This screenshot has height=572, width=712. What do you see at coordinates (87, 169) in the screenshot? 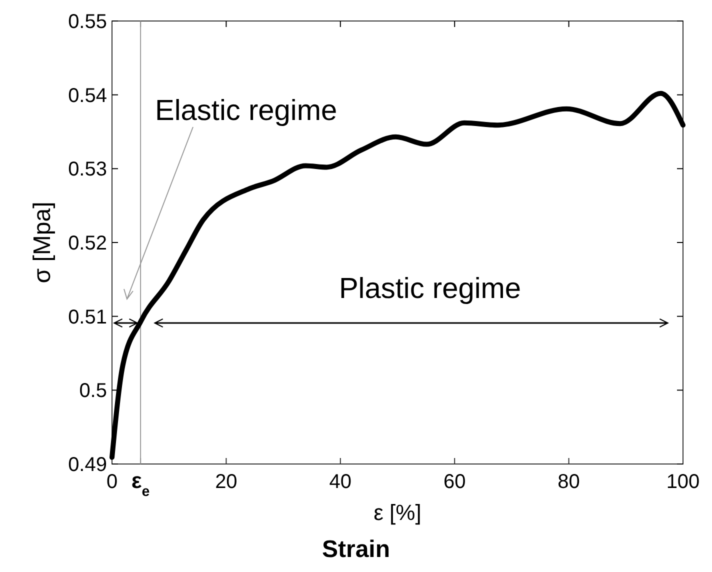
I see `y-tick-label: 0.53` at bounding box center [87, 169].